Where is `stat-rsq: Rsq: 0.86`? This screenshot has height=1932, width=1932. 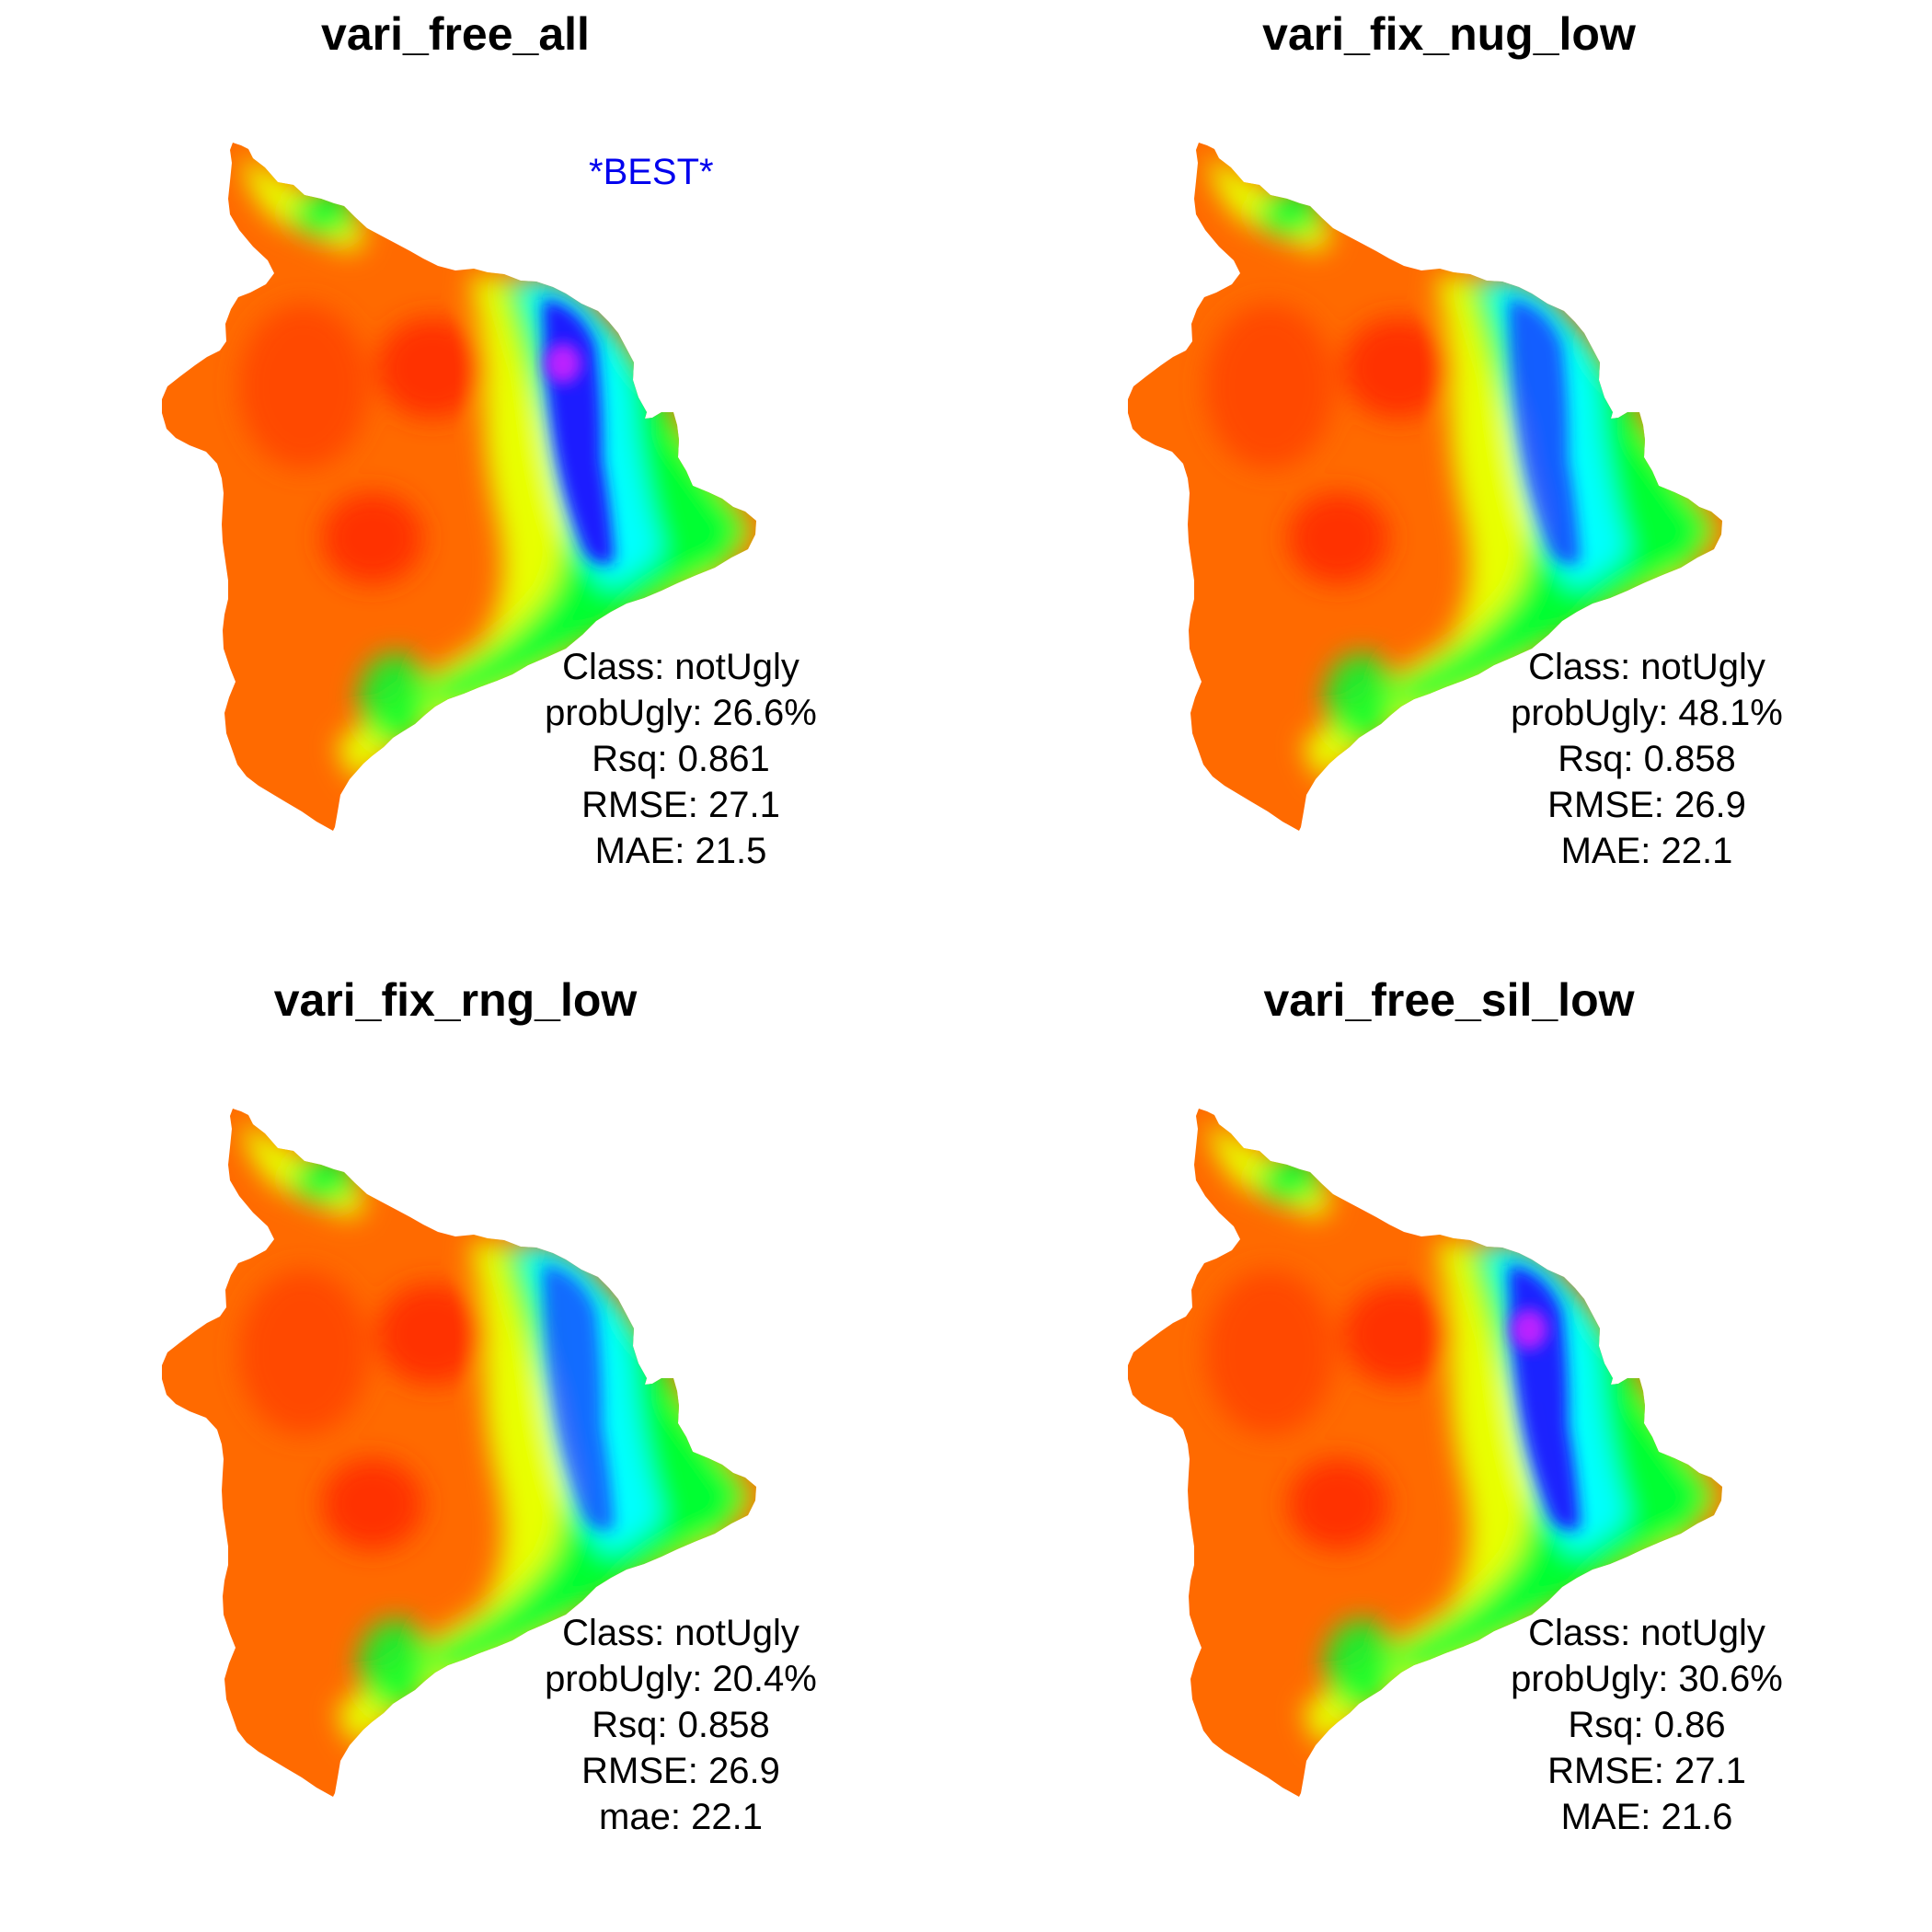 stat-rsq: Rsq: 0.86 is located at coordinates (1647, 1725).